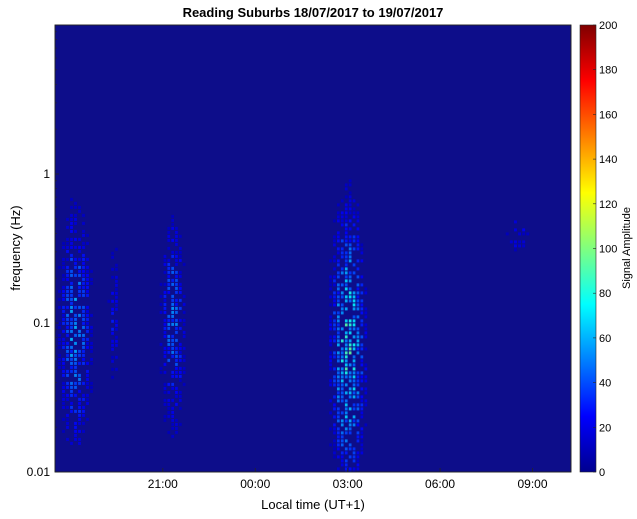 This screenshot has height=519, width=637. What do you see at coordinates (348, 484) in the screenshot?
I see `x-tick-label: 03:00` at bounding box center [348, 484].